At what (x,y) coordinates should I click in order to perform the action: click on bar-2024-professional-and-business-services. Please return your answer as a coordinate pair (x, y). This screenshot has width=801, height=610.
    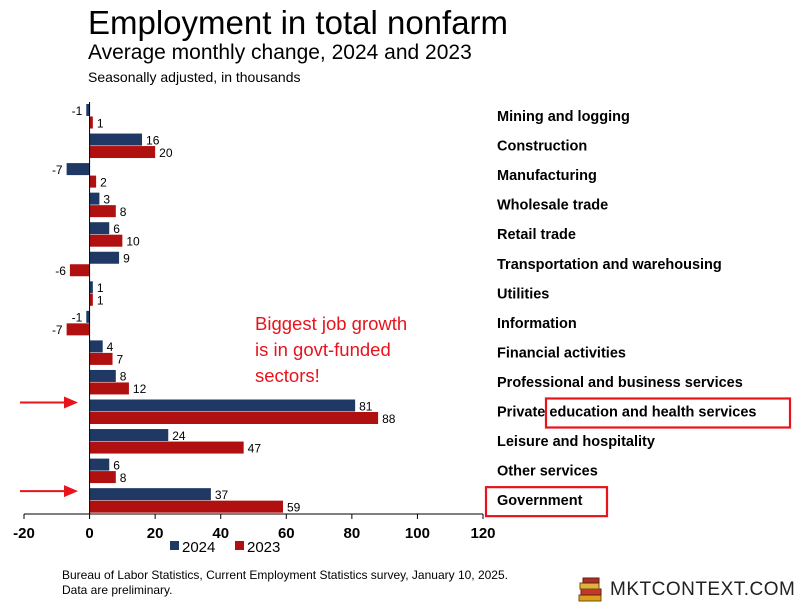
    Looking at the image, I should click on (102, 375).